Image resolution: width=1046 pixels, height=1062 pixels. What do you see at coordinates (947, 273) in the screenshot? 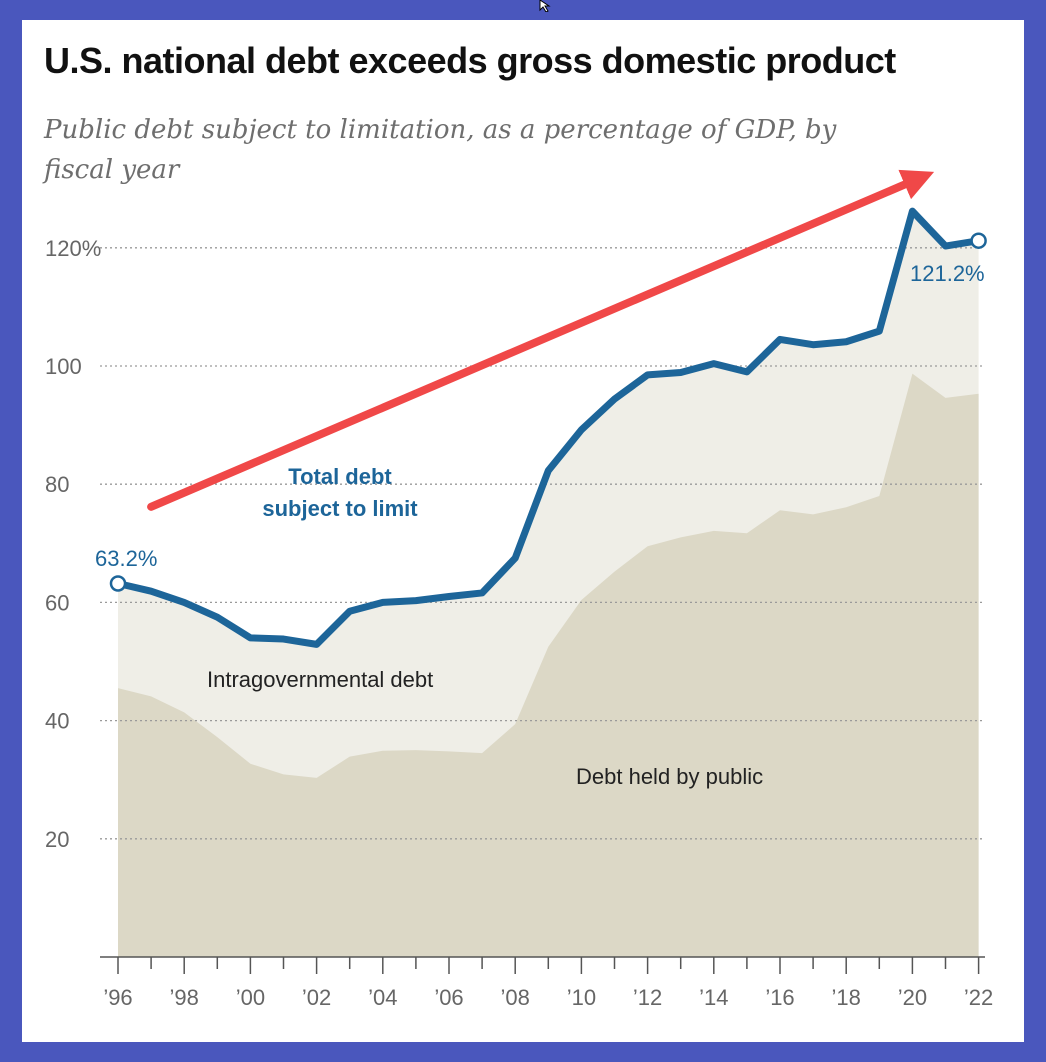
I see `end-value-label: 121.2%` at bounding box center [947, 273].